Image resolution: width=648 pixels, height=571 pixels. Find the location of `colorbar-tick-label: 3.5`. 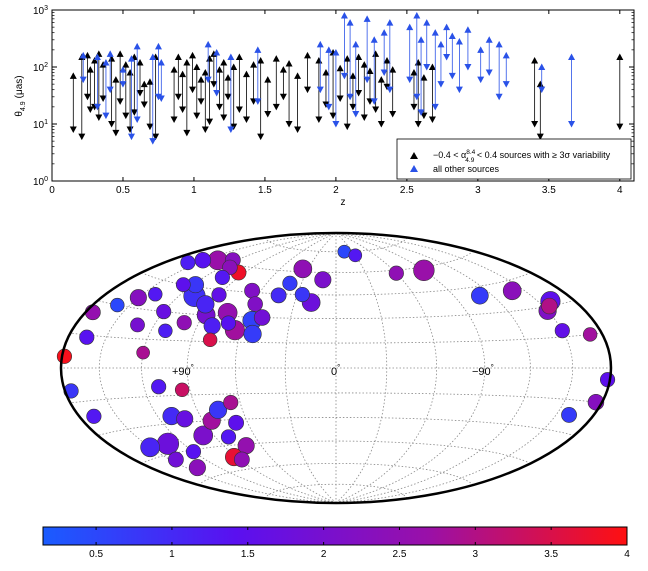

colorbar-tick-label: 3.5 is located at coordinates (551, 554).